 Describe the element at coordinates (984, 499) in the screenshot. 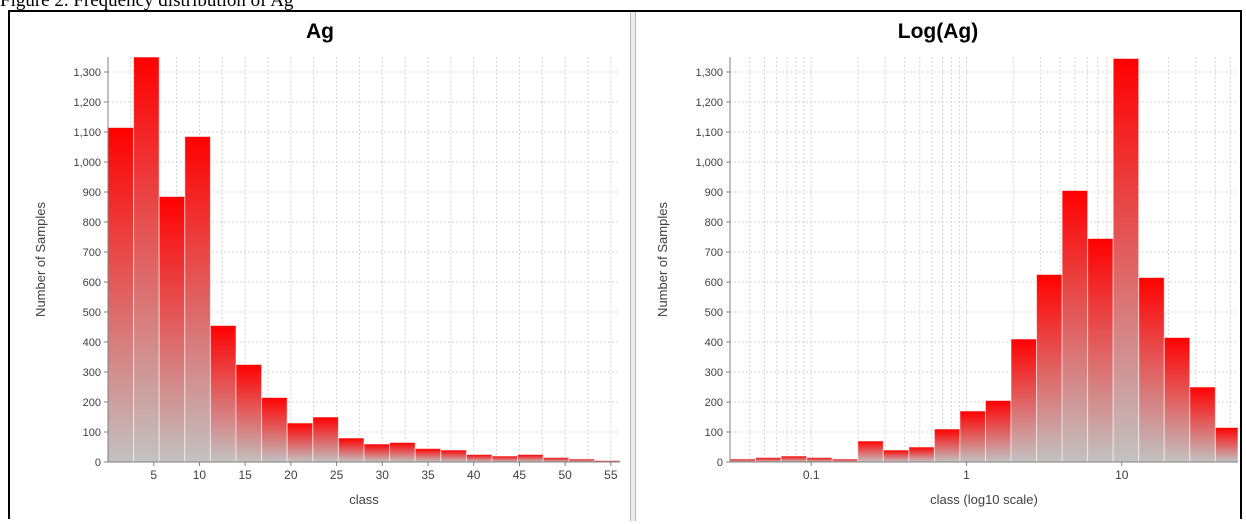

I see `x-axis-label: class (log10 scale)` at that location.